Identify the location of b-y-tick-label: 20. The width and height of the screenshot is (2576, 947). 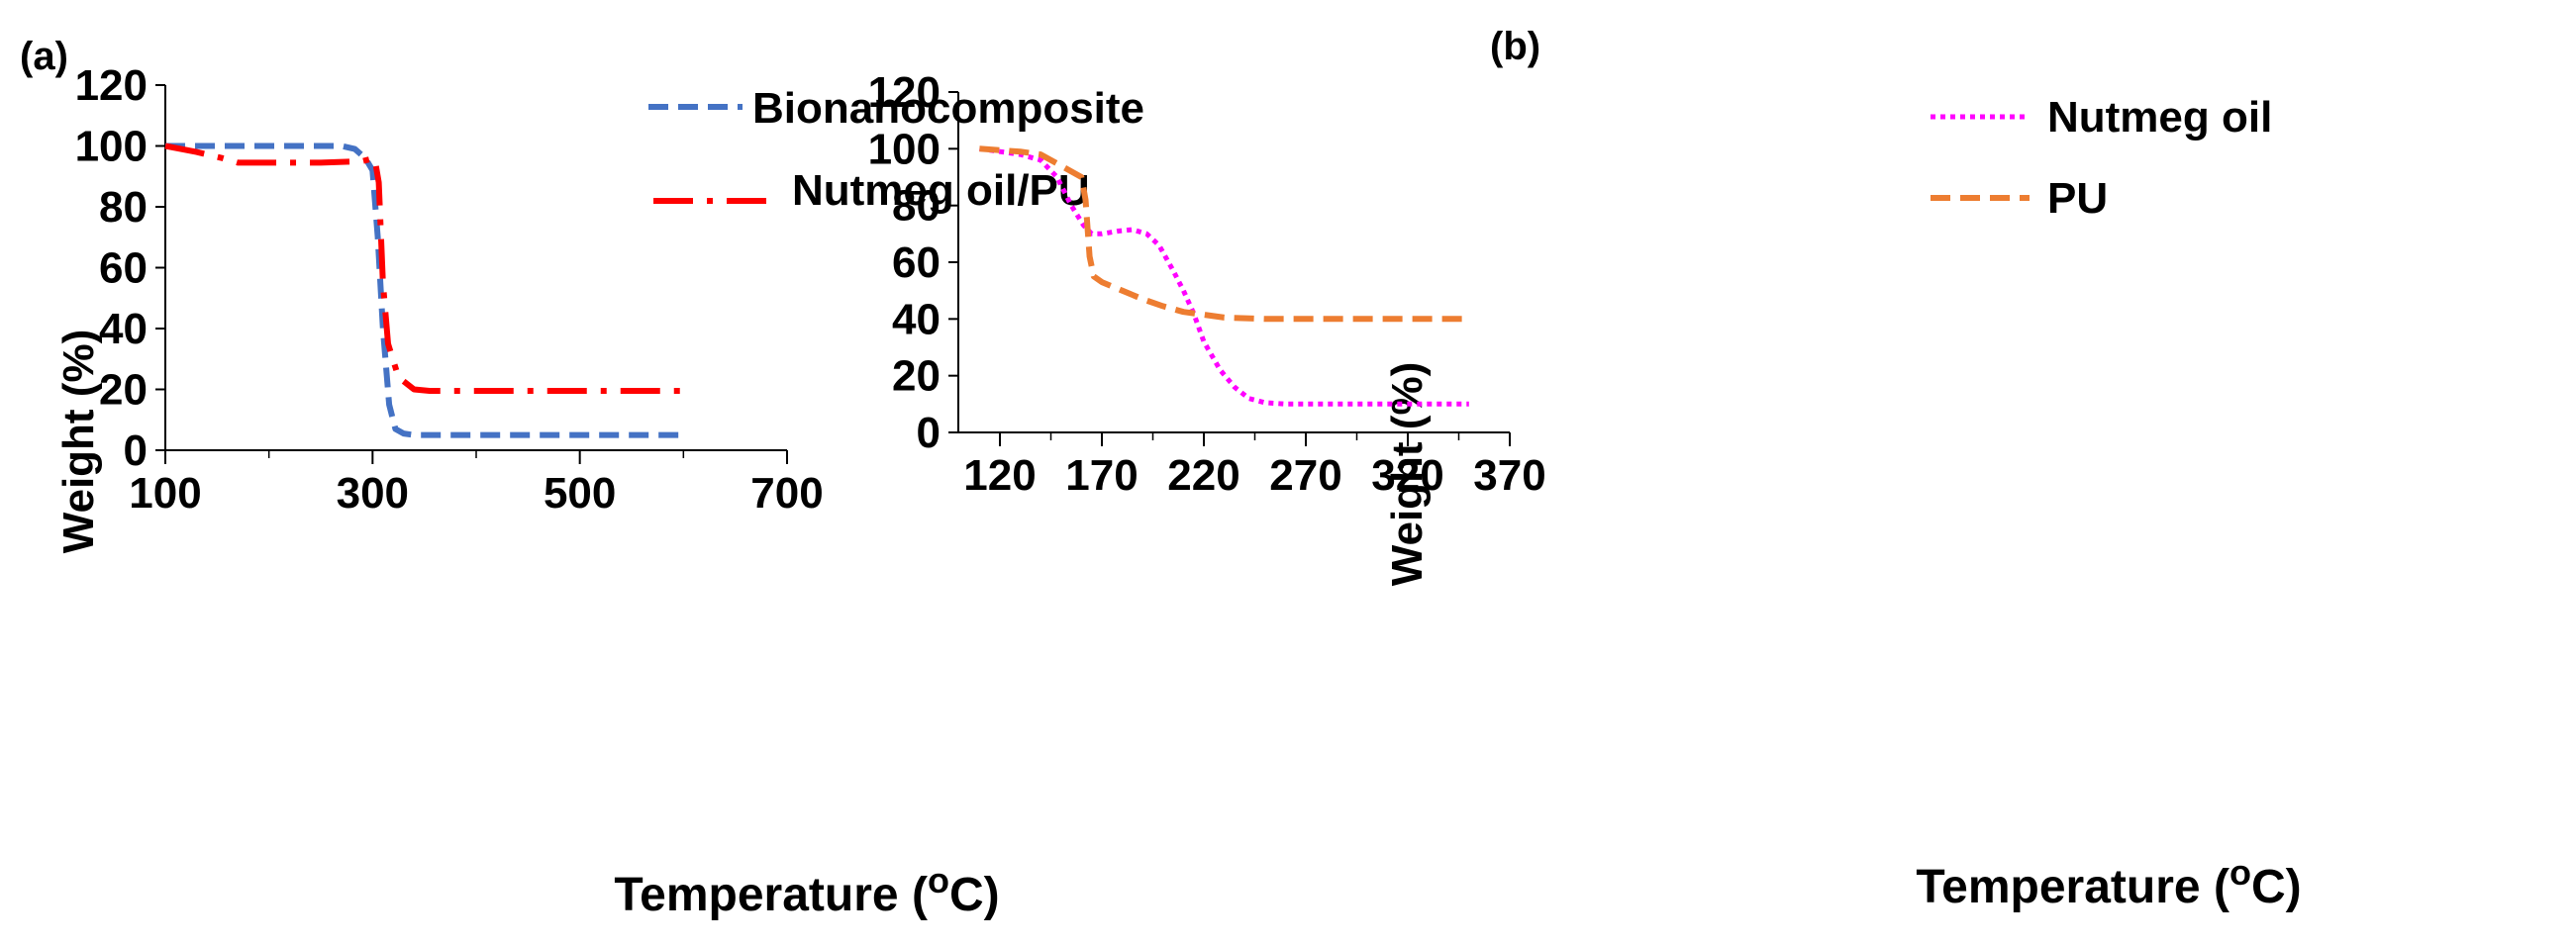
(917, 376).